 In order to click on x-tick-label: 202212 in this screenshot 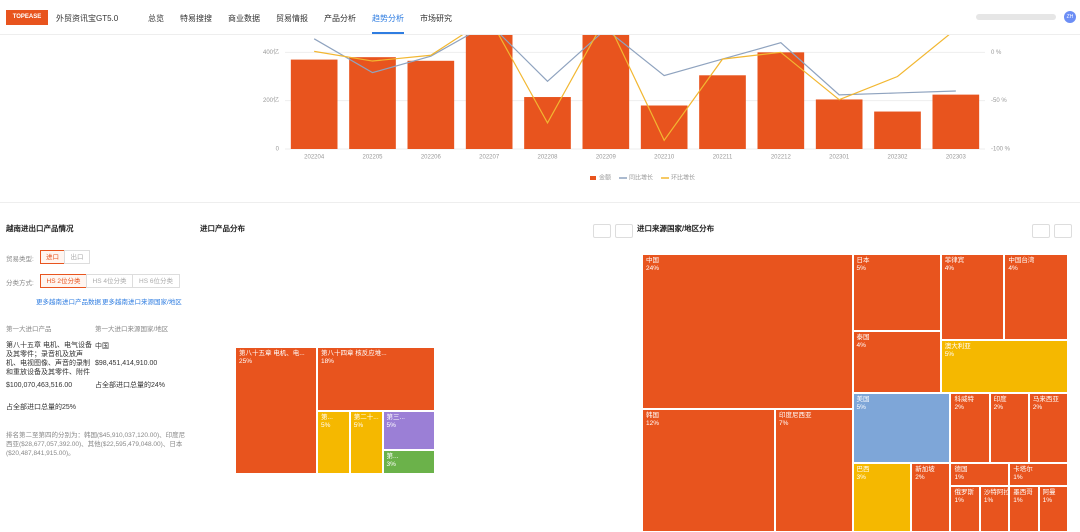, I will do `click(781, 158)`.